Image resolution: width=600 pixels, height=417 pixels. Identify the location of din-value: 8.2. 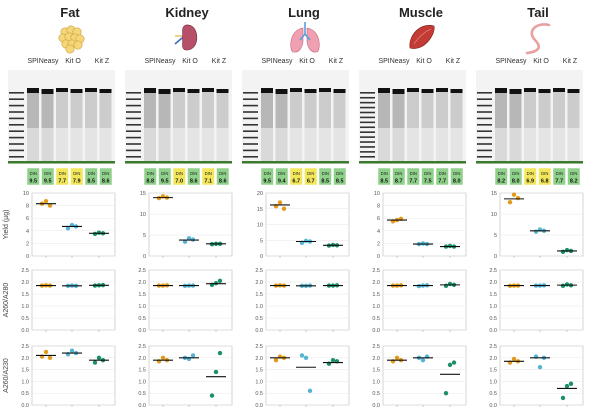
(574, 182).